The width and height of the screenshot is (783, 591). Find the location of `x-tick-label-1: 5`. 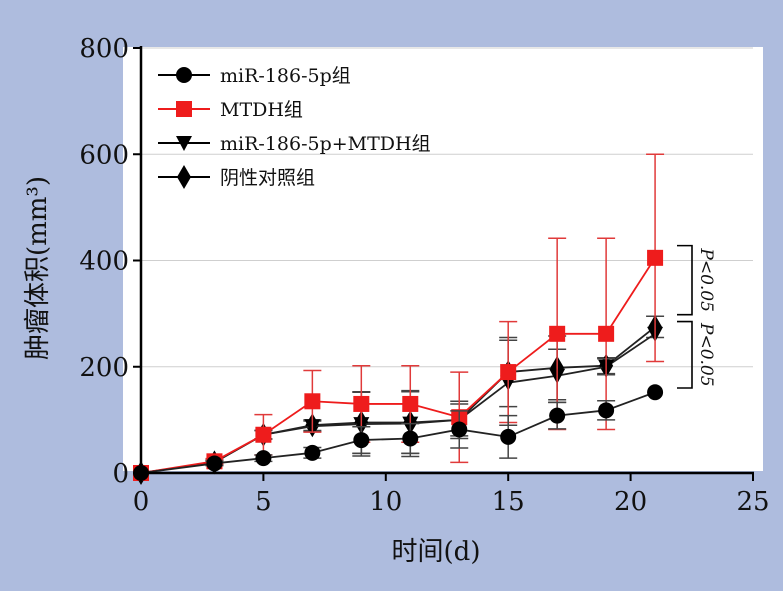

x-tick-label-1: 5 is located at coordinates (263, 502).